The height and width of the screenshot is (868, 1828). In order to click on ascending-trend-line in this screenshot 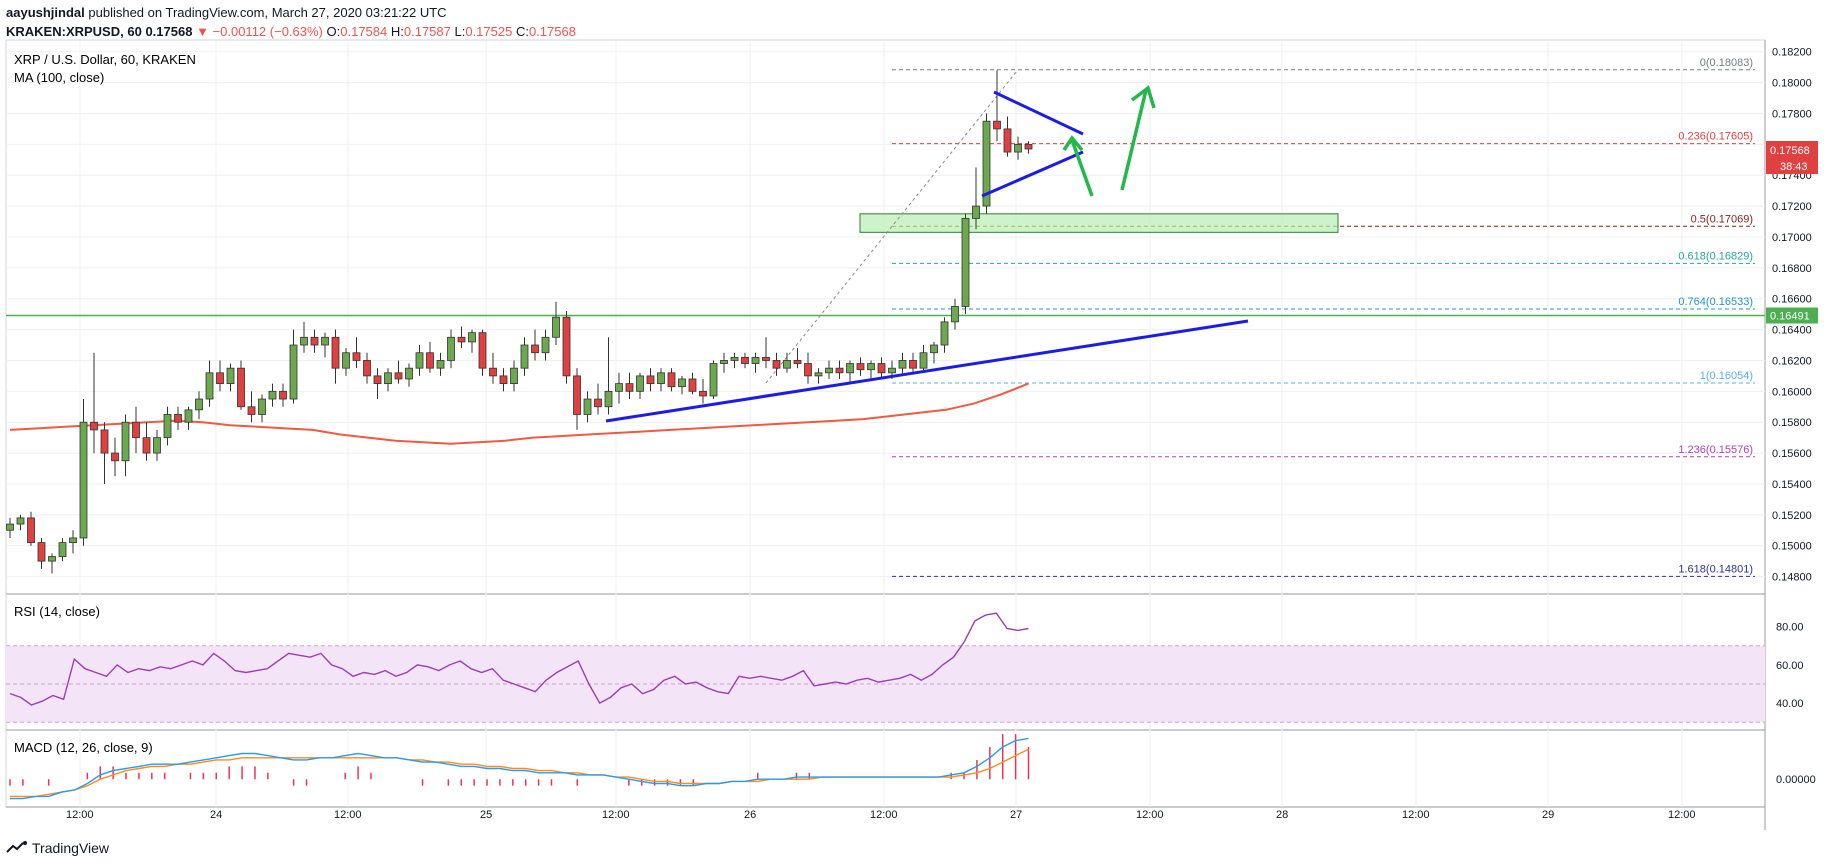, I will do `click(927, 371)`.